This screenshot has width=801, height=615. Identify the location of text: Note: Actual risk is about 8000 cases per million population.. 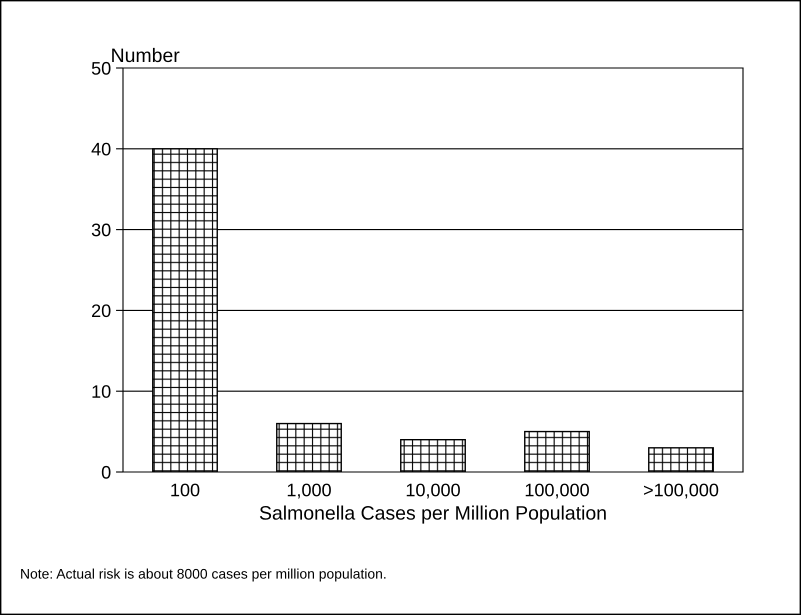
(203, 575).